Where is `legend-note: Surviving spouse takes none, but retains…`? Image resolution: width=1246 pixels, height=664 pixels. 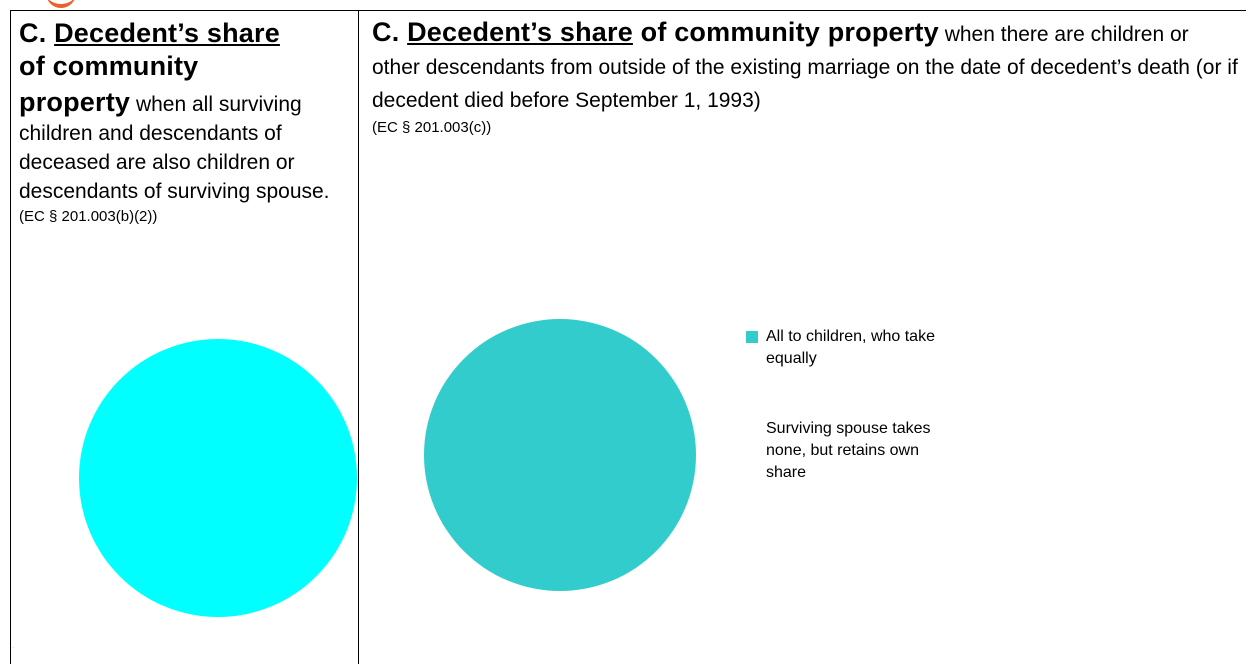 legend-note: Surviving spouse takes none, but retains… is located at coordinates (848, 450).